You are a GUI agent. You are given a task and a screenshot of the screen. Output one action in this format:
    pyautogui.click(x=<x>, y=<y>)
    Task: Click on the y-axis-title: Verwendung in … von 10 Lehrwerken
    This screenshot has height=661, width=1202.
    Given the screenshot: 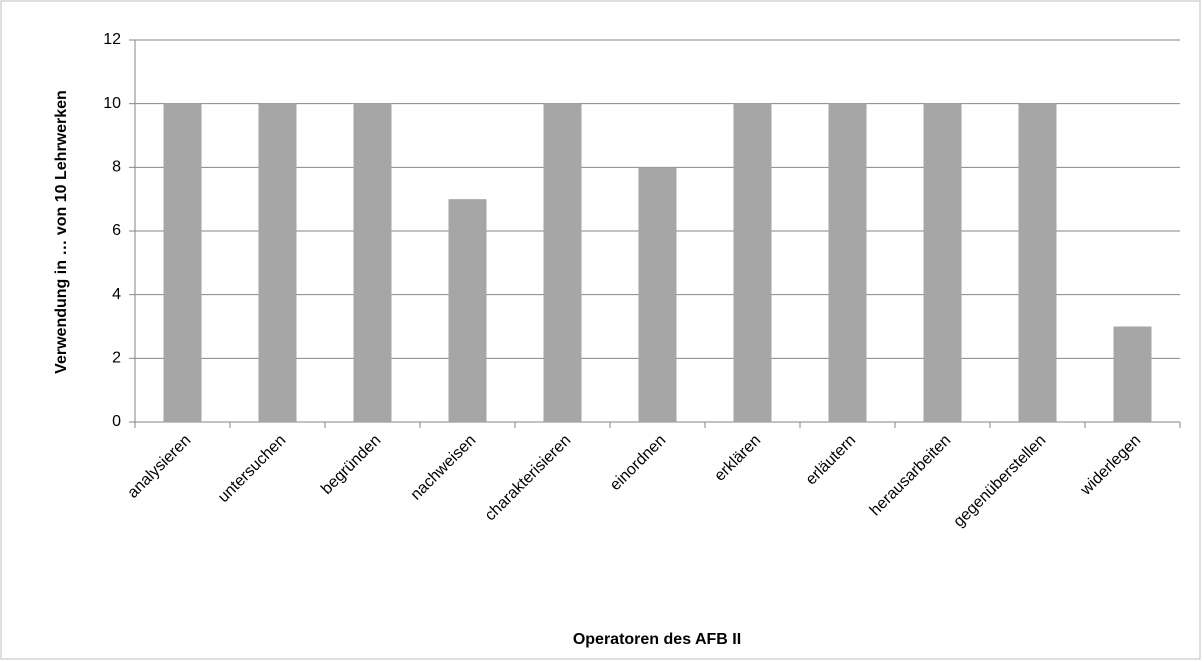 What is the action you would take?
    pyautogui.click(x=61, y=232)
    